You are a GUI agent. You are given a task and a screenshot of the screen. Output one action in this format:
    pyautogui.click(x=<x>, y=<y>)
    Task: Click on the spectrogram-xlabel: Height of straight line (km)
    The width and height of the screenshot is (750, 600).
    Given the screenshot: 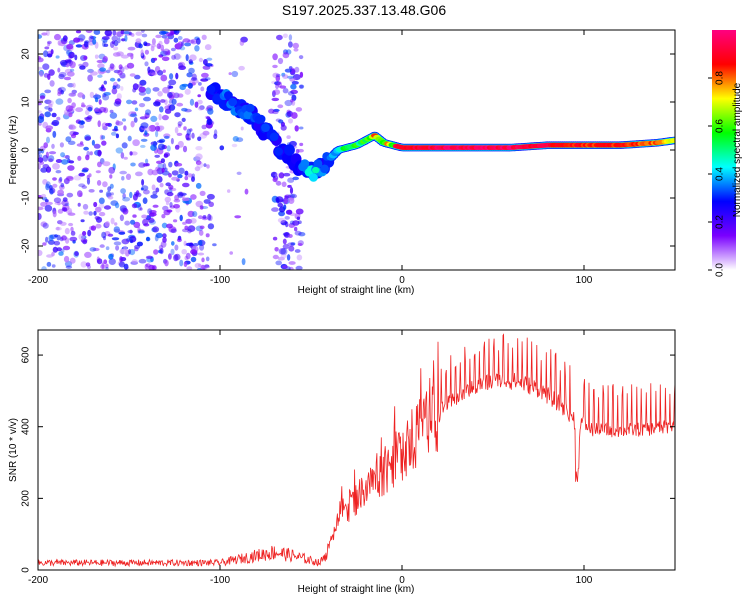 What is the action you would take?
    pyautogui.click(x=356, y=290)
    